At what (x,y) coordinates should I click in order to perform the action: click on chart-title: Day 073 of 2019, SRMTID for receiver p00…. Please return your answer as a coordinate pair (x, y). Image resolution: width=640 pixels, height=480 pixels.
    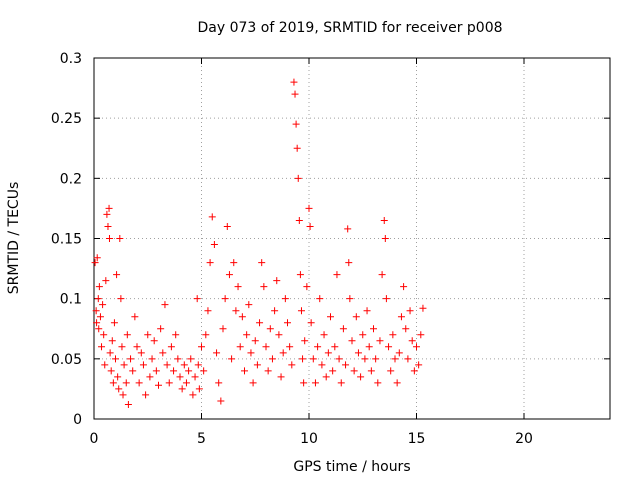
    Looking at the image, I should click on (349, 28).